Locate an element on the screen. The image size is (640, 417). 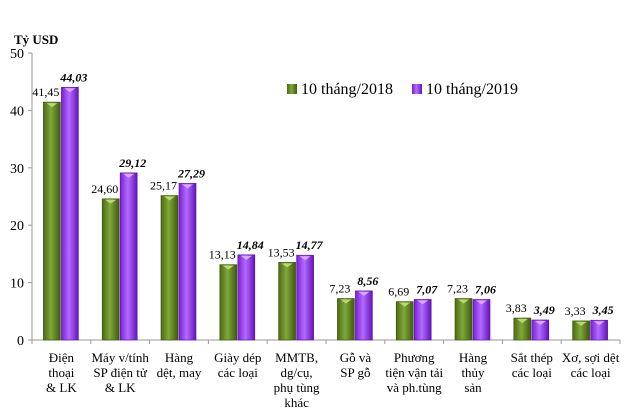
x-tick-label: Hàng dệt, may is located at coordinates (179, 365).